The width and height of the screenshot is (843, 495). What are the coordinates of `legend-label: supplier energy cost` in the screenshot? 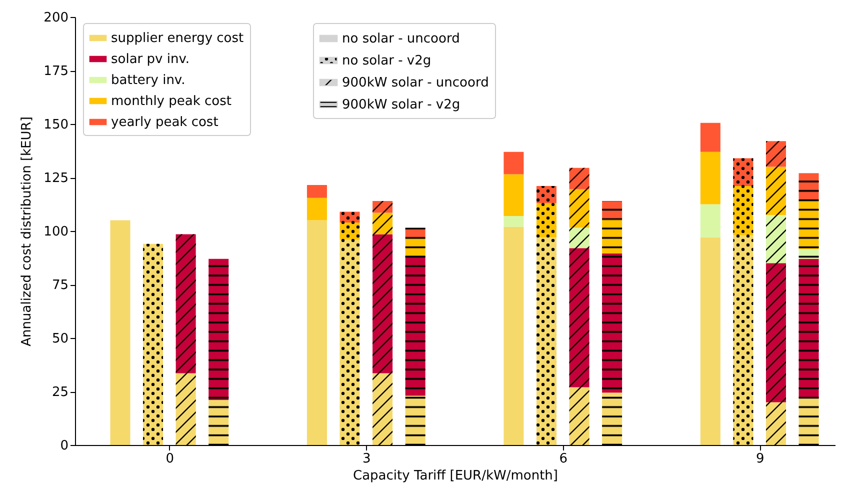 It's located at (177, 38).